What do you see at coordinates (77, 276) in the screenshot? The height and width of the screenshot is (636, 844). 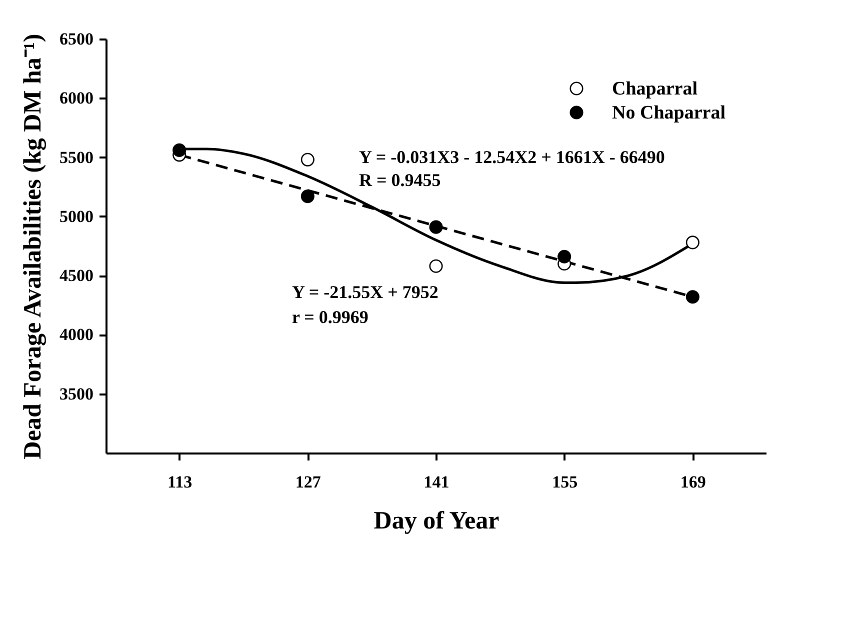 I see `y-tick-label: 4500` at bounding box center [77, 276].